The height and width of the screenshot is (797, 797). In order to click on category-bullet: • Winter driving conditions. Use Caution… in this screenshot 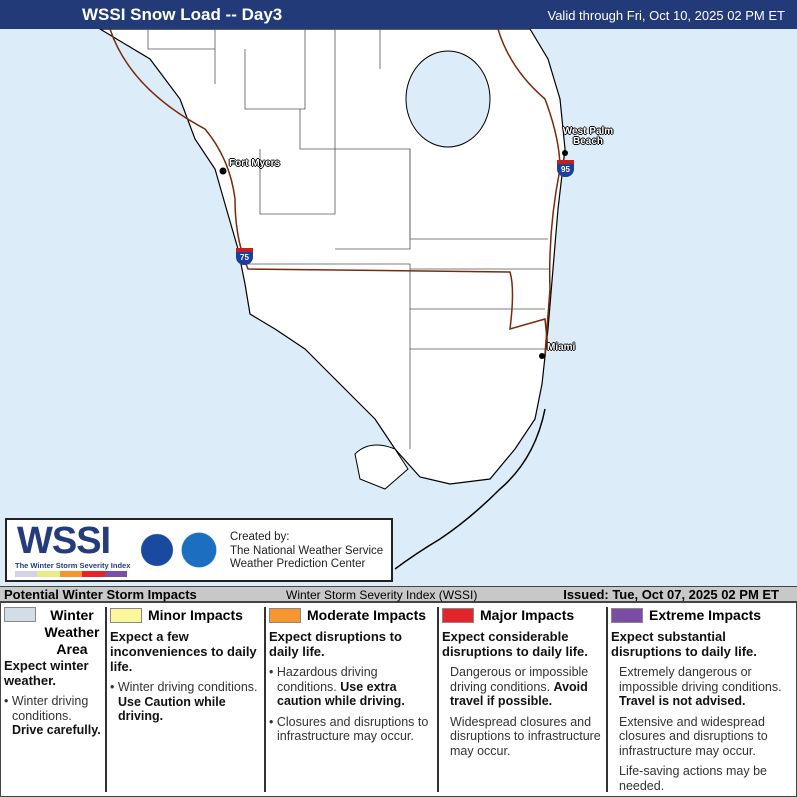, I will do `click(184, 701)`.